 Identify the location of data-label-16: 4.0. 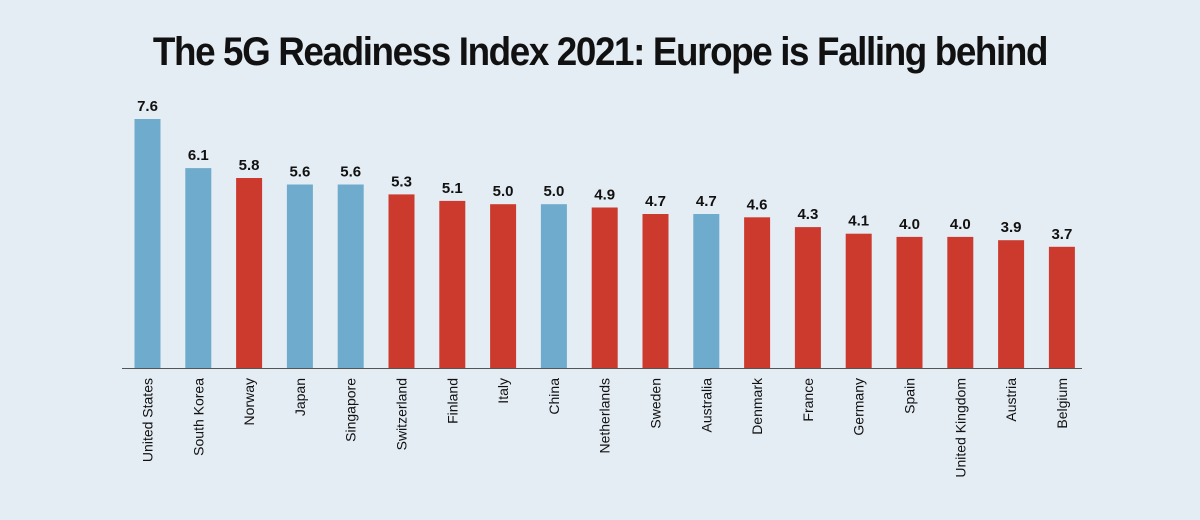
(960, 224).